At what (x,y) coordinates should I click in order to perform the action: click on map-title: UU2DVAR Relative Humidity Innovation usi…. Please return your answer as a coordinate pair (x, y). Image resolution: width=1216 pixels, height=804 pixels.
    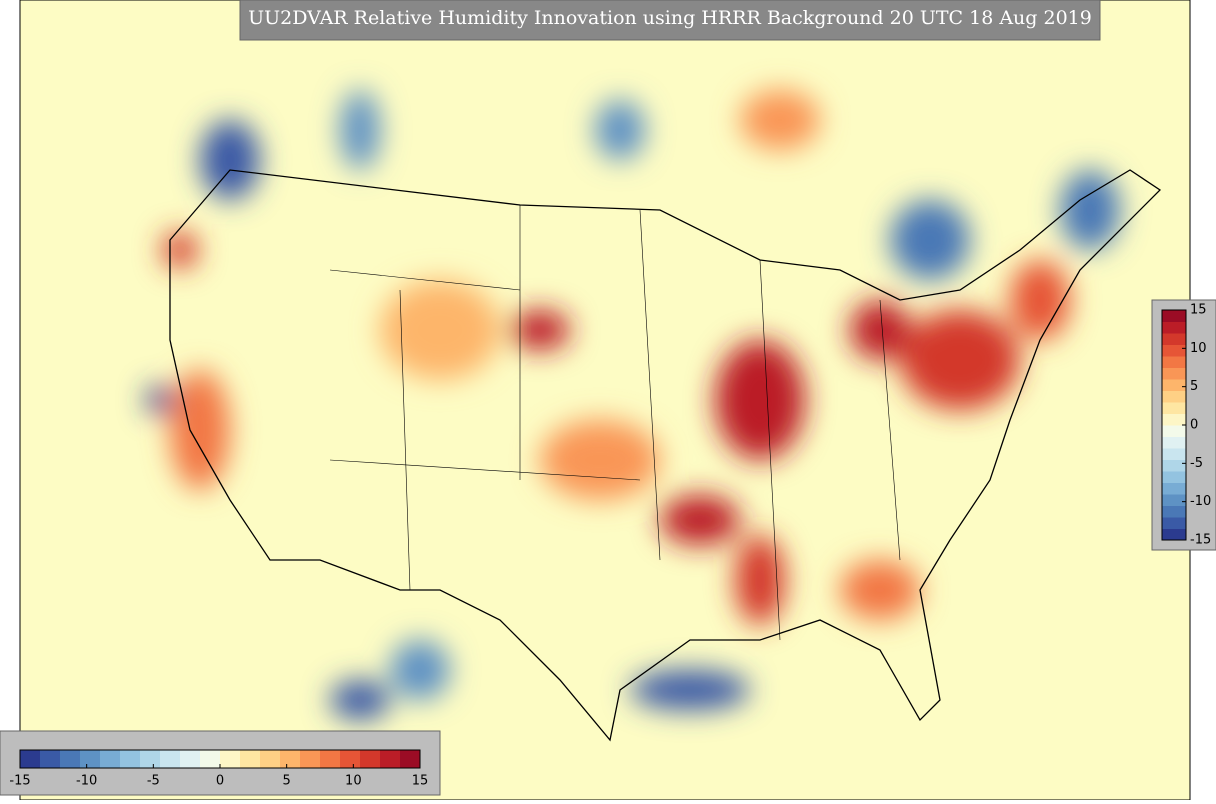
    Looking at the image, I should click on (670, 18).